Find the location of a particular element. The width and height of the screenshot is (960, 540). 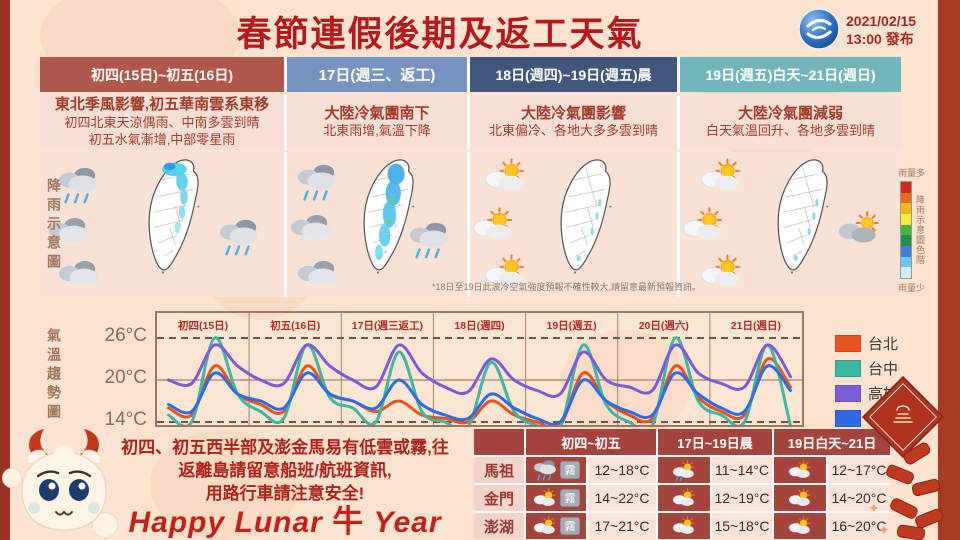

period-header-4: 19日(週五)白天~21日(週日) is located at coordinates (790, 74).